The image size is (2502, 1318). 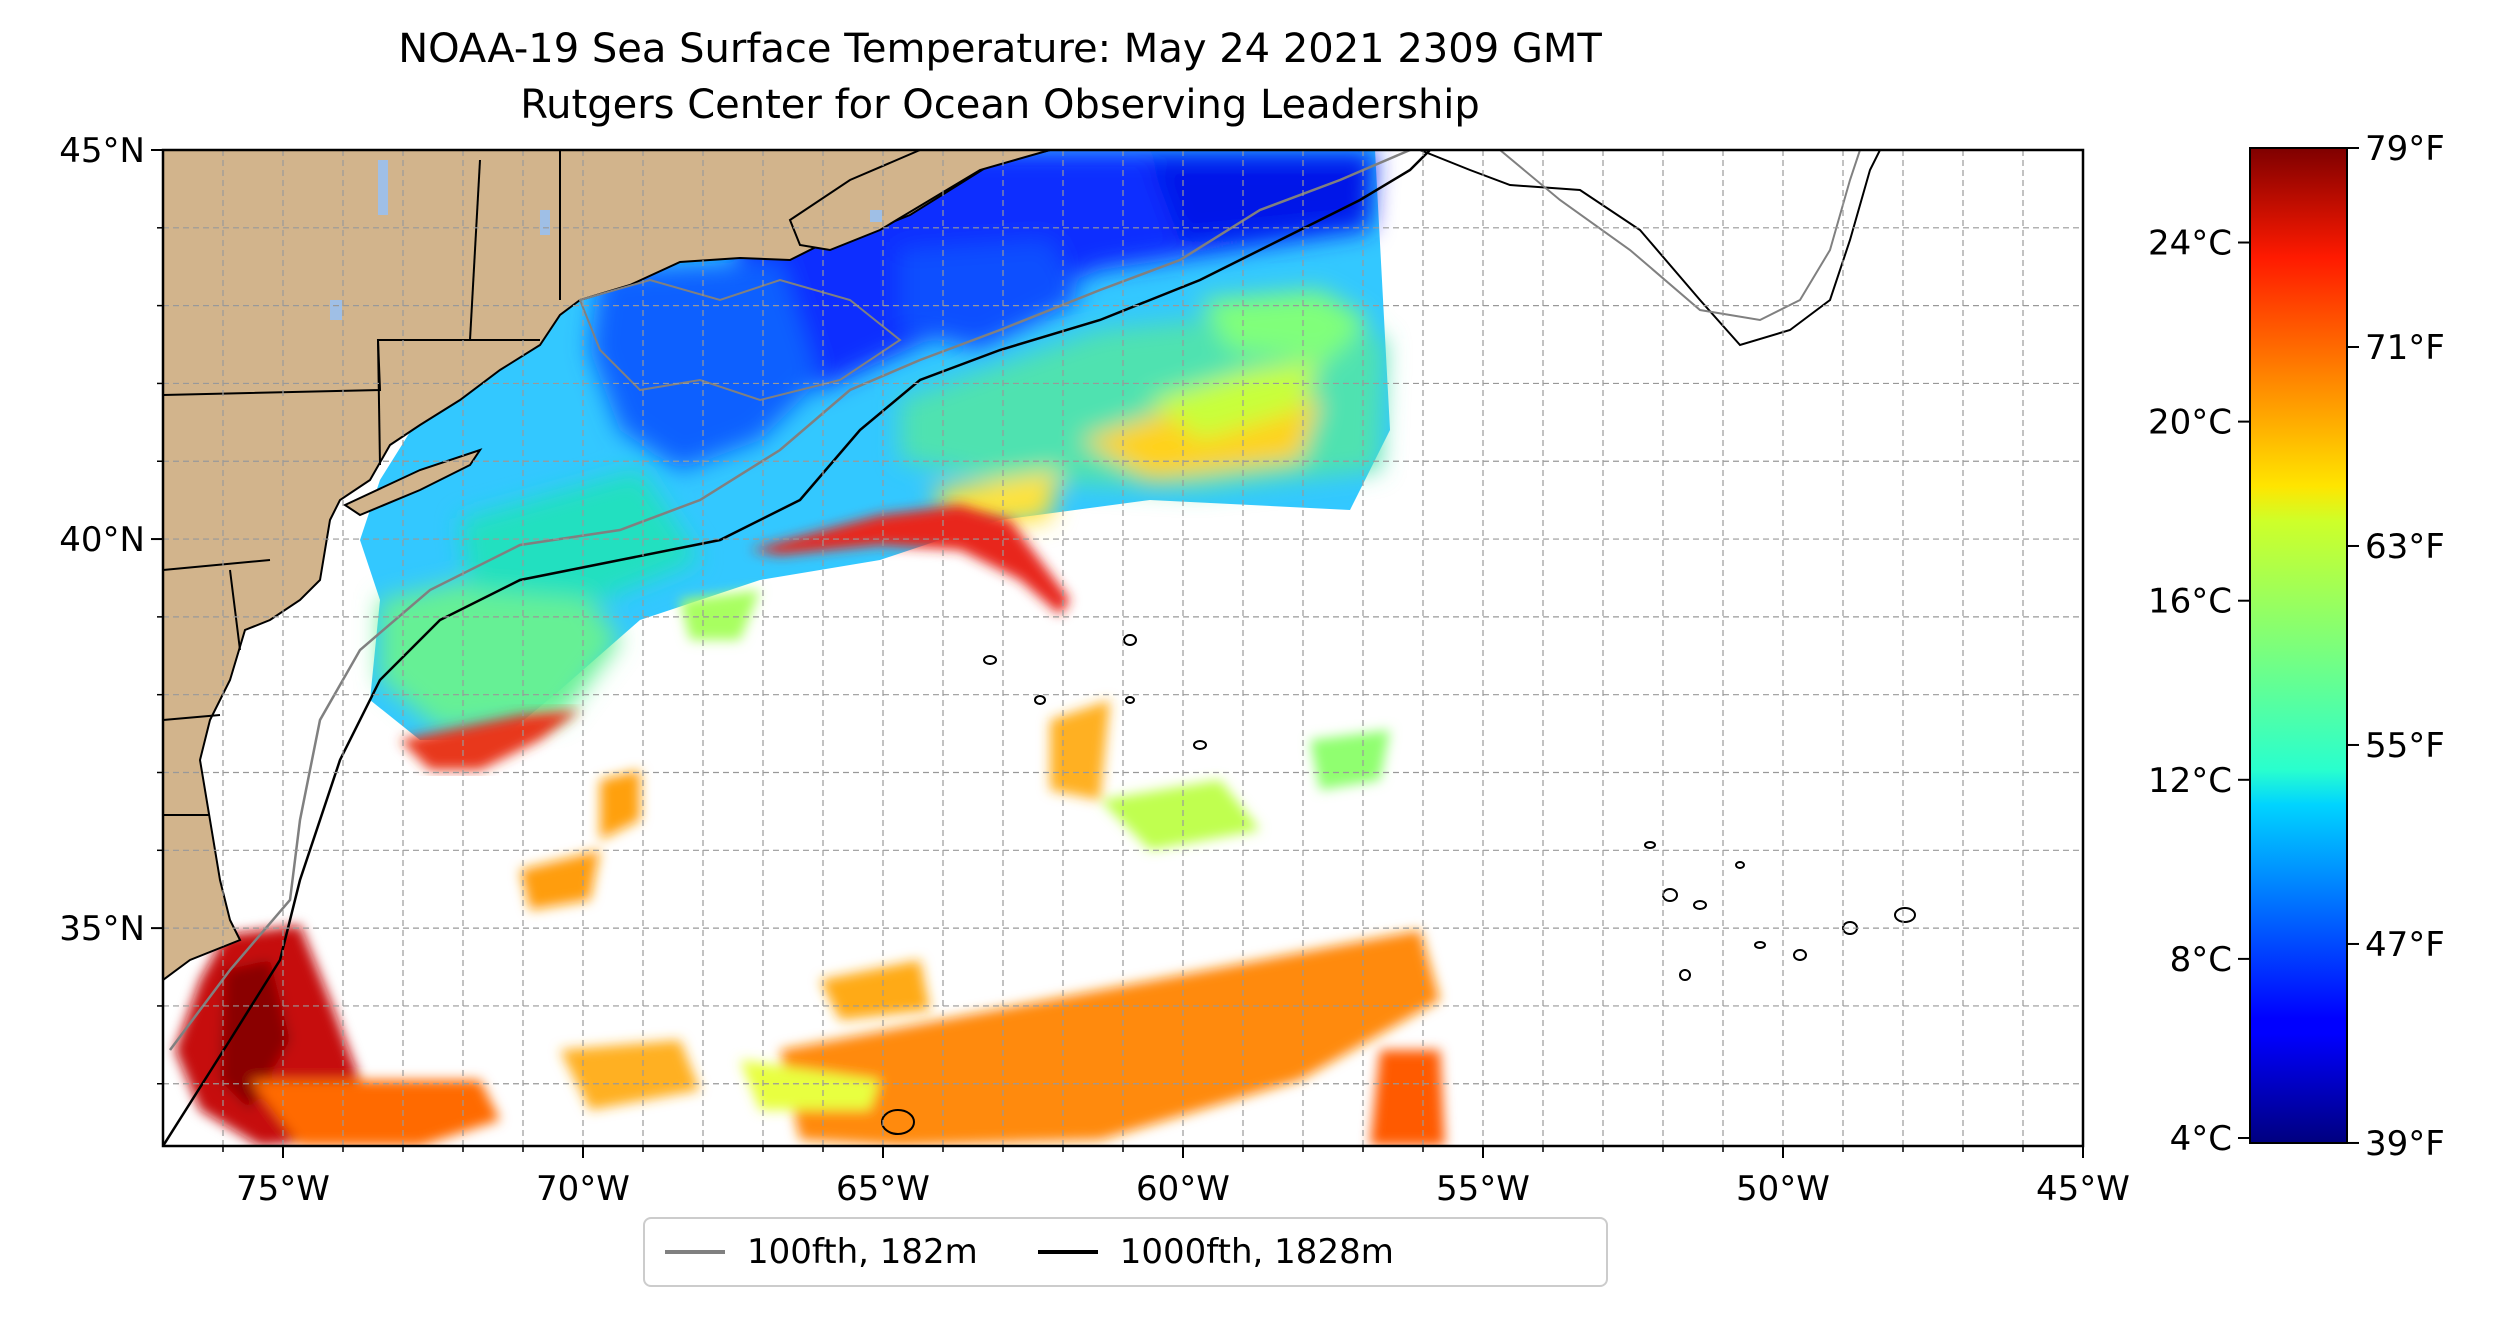 What do you see at coordinates (1783, 1189) in the screenshot?
I see `lon-tick-label: 50°W` at bounding box center [1783, 1189].